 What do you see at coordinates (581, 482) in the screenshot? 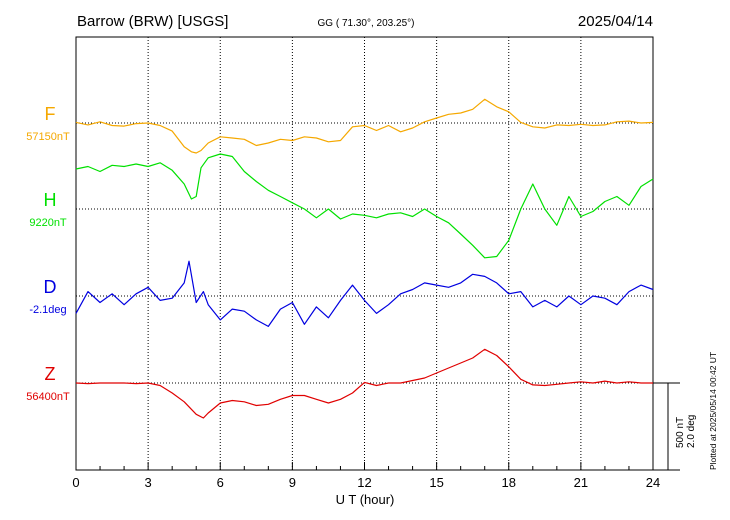
I see `x-tick-label: 21` at bounding box center [581, 482].